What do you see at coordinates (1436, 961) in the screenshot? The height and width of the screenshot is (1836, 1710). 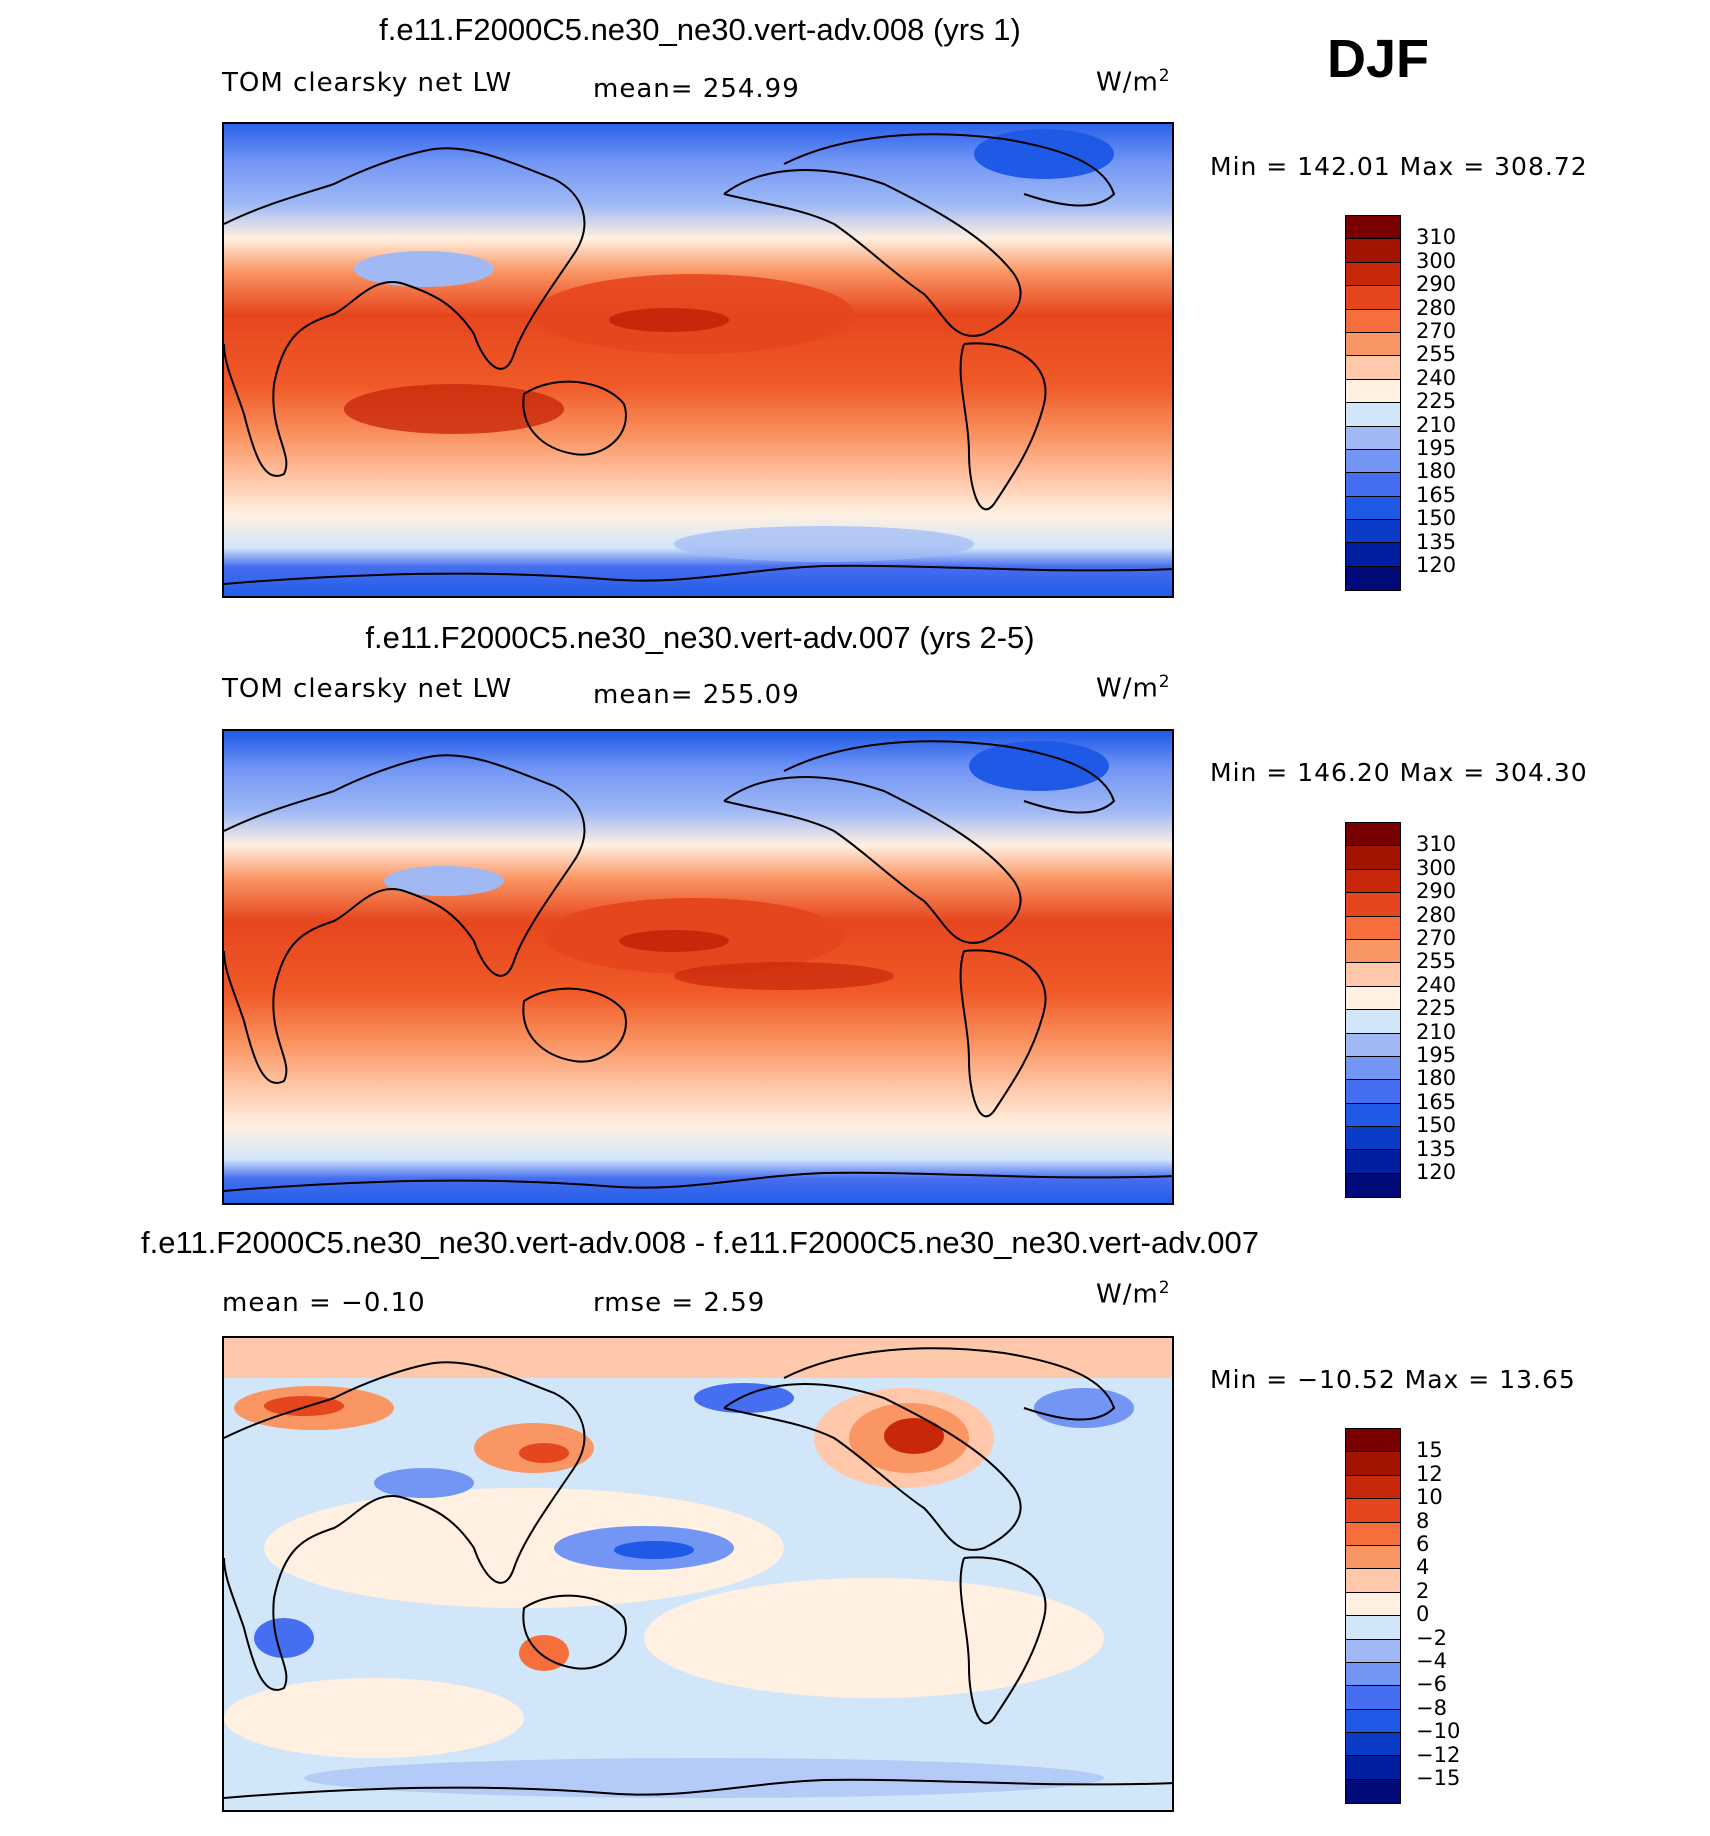 I see `panel2-colorbar-tick: 255` at bounding box center [1436, 961].